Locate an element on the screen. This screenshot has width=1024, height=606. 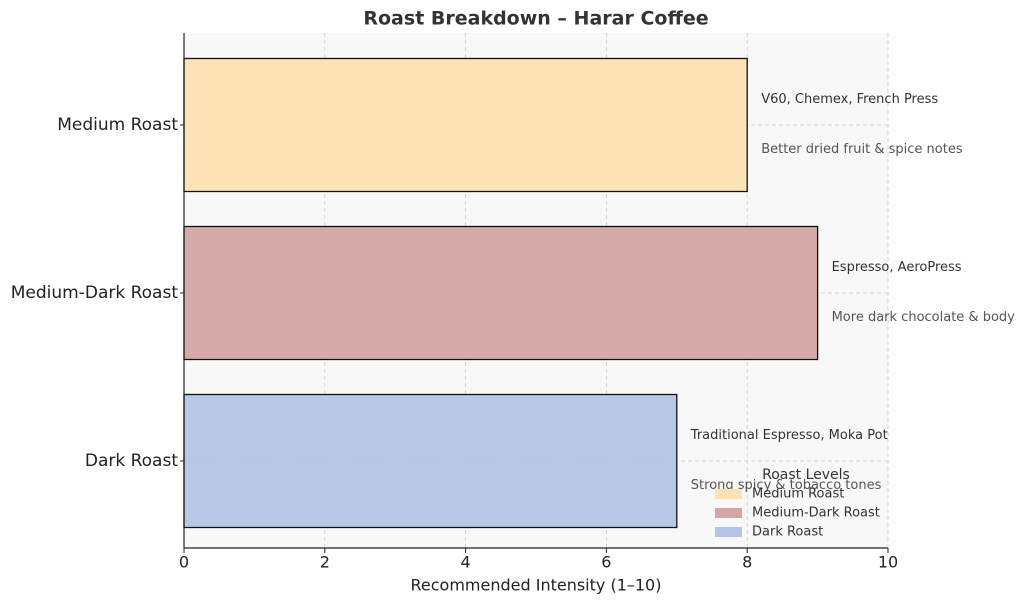
annotation-methods: Traditional Espresso, Moka Pot is located at coordinates (789, 435).